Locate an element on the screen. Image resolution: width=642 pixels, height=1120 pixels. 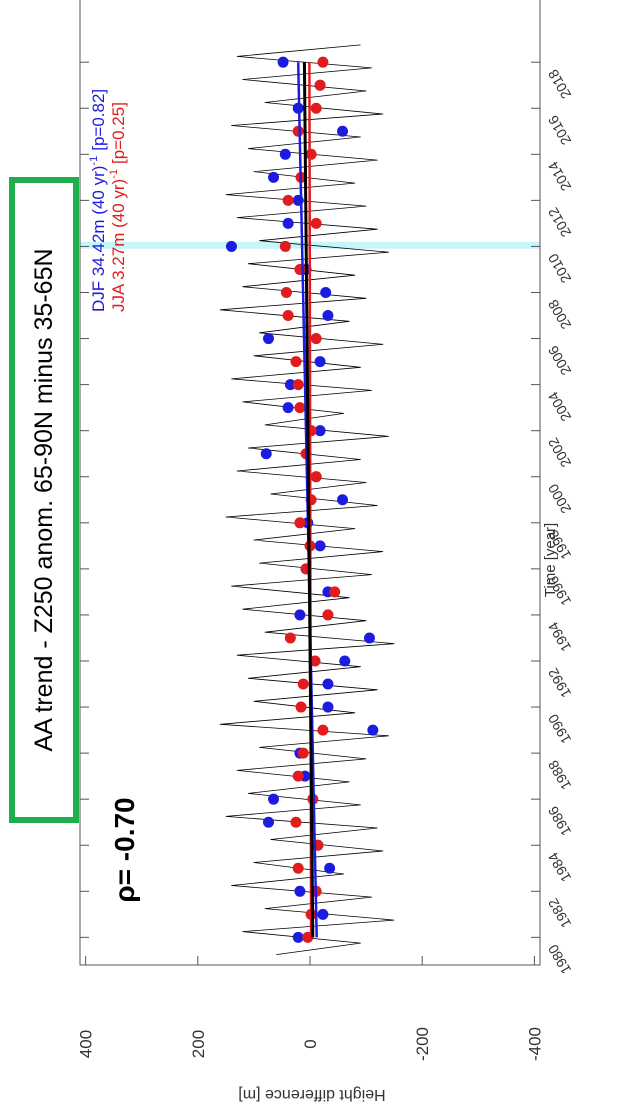
legend-entry: JJA 3.27m (40 yr)-1 [p=0.25] is located at coordinates (118, 207).